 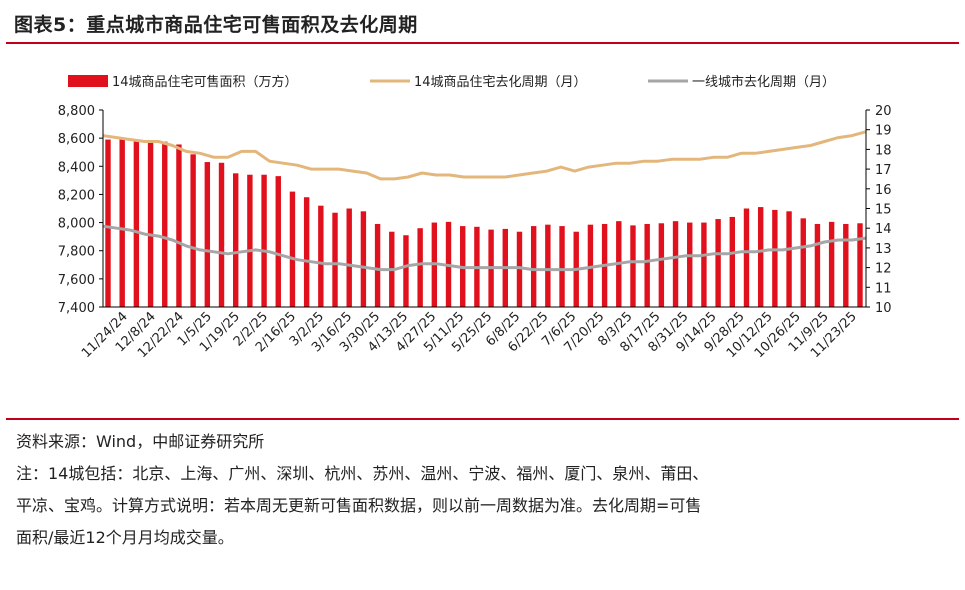 I want to click on right-tick-label: 15, so click(x=883, y=210).